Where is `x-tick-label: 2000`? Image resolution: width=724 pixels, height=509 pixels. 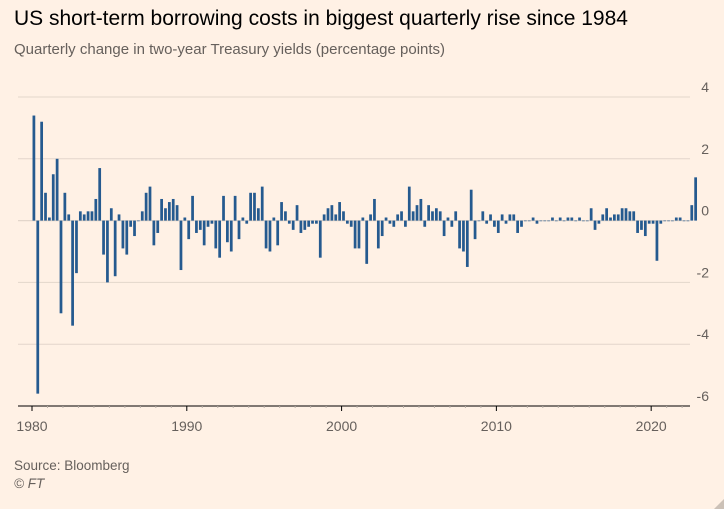 x-tick-label: 2000 is located at coordinates (341, 426).